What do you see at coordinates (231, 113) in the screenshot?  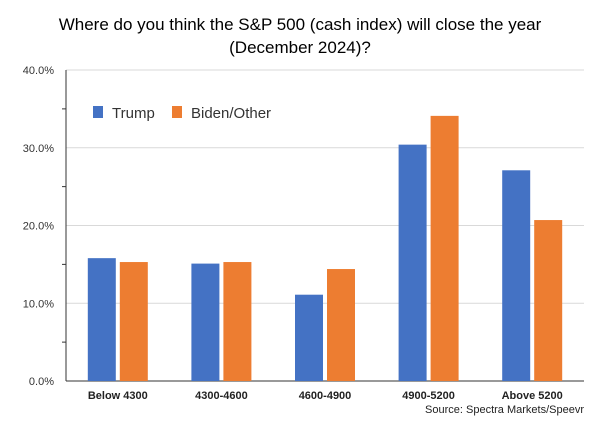 I see `legend-label-biden-other: Biden/Other` at bounding box center [231, 113].